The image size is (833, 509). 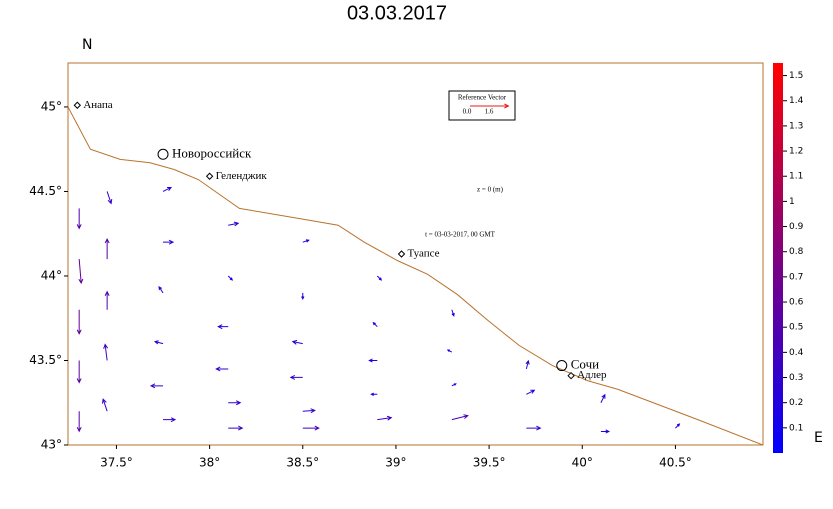 What do you see at coordinates (796, 403) in the screenshot?
I see `colorbar-tick-label: 0.2` at bounding box center [796, 403].